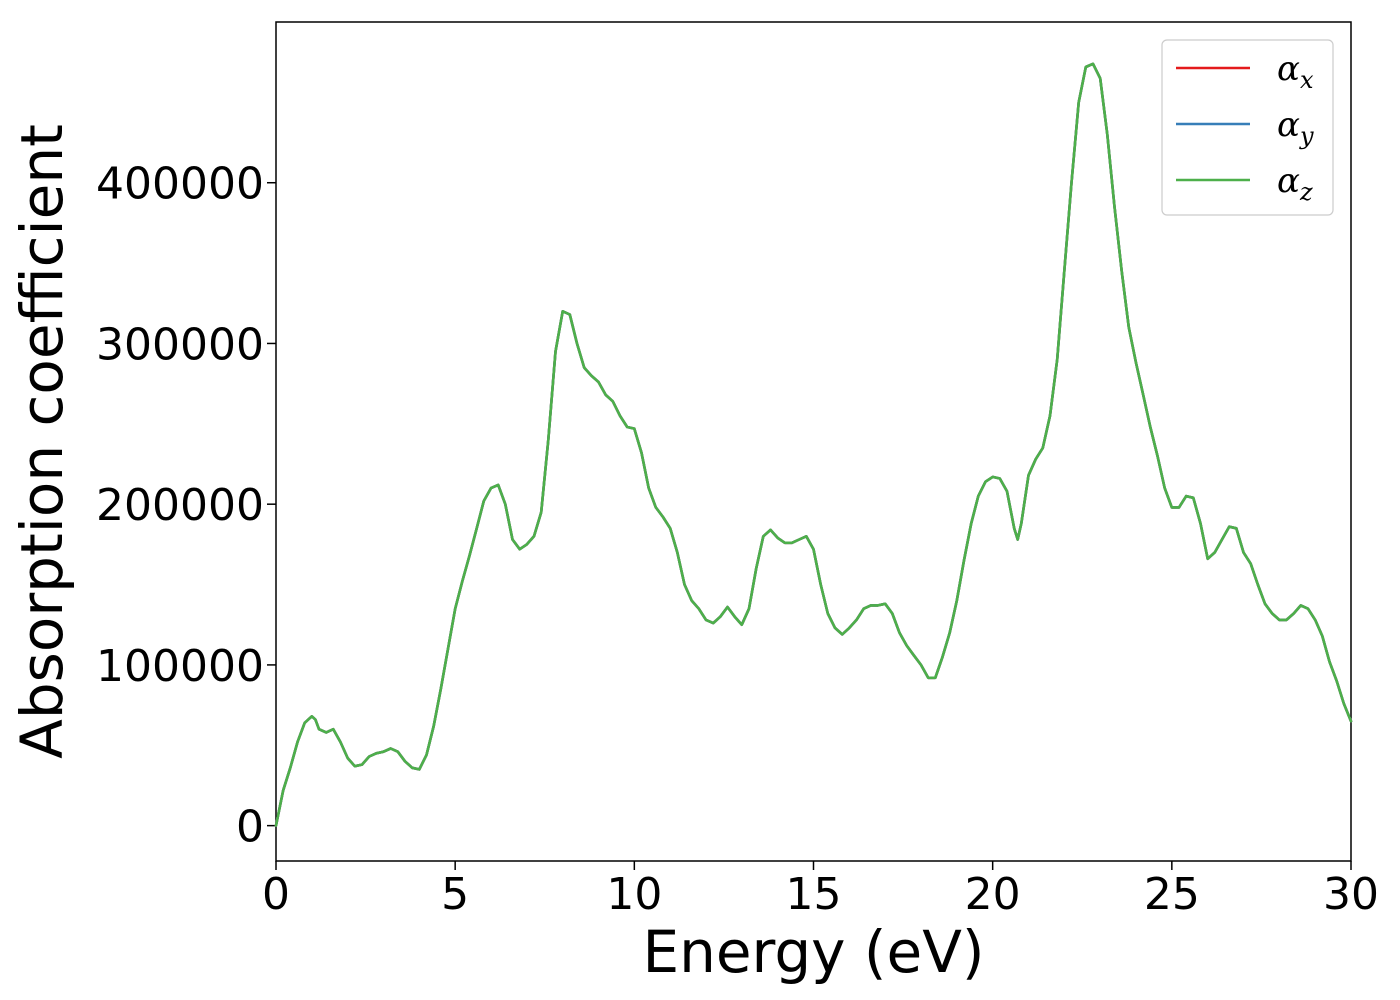 The width and height of the screenshot is (1400, 1000). What do you see at coordinates (180, 505) in the screenshot?
I see `y-tick-label: 200000` at bounding box center [180, 505].